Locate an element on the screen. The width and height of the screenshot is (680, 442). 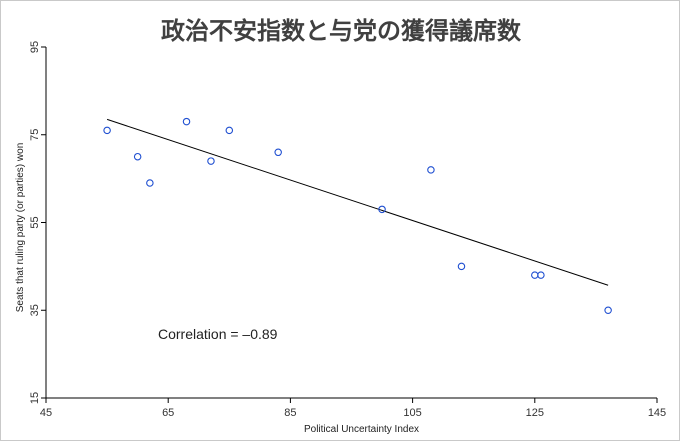
x-tick-label: 145 is located at coordinates (657, 413).